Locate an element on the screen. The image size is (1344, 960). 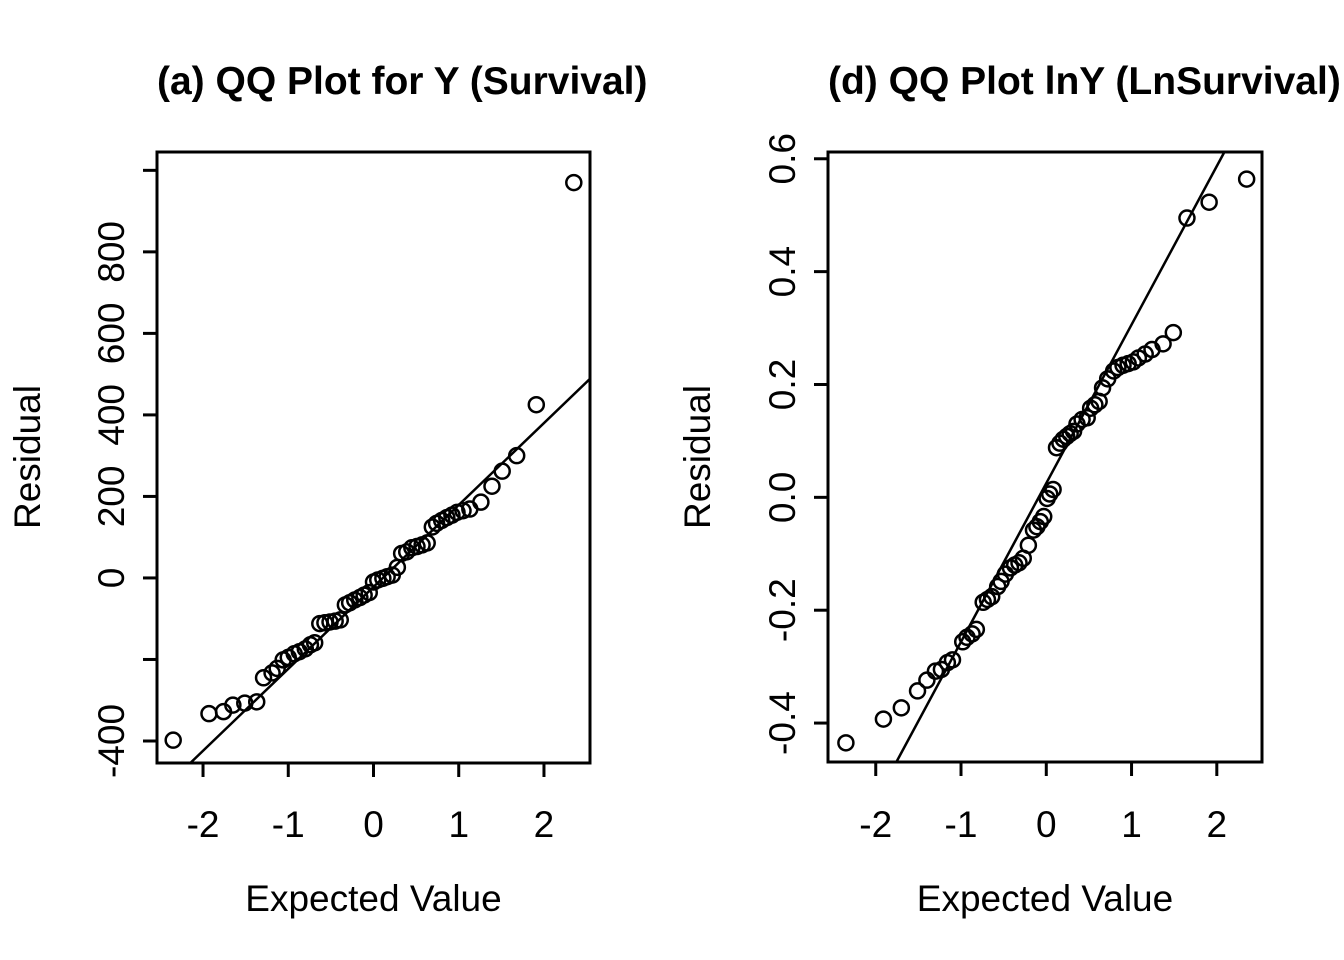
panel-d-ylabel: Residual is located at coordinates (697, 457).